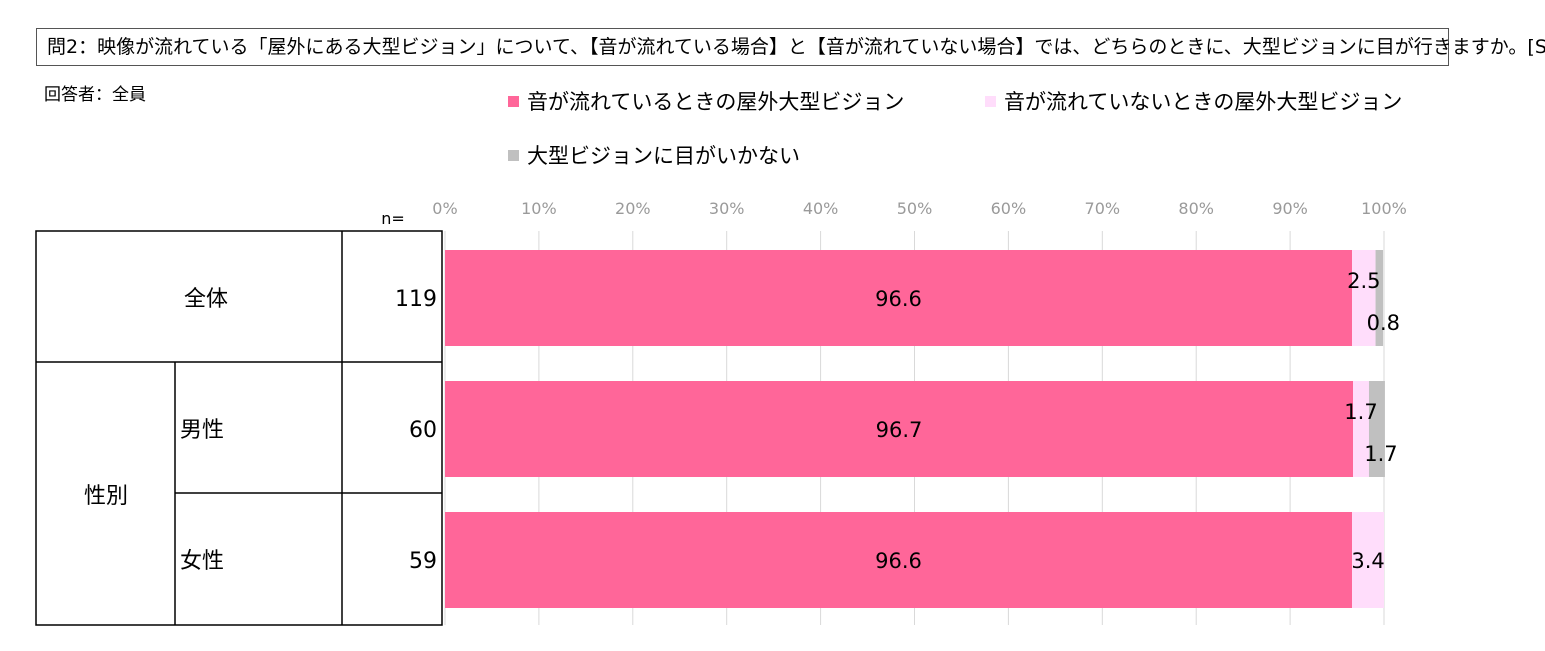 The height and width of the screenshot is (651, 1545). I want to click on row-label-total: 全体, so click(206, 299).